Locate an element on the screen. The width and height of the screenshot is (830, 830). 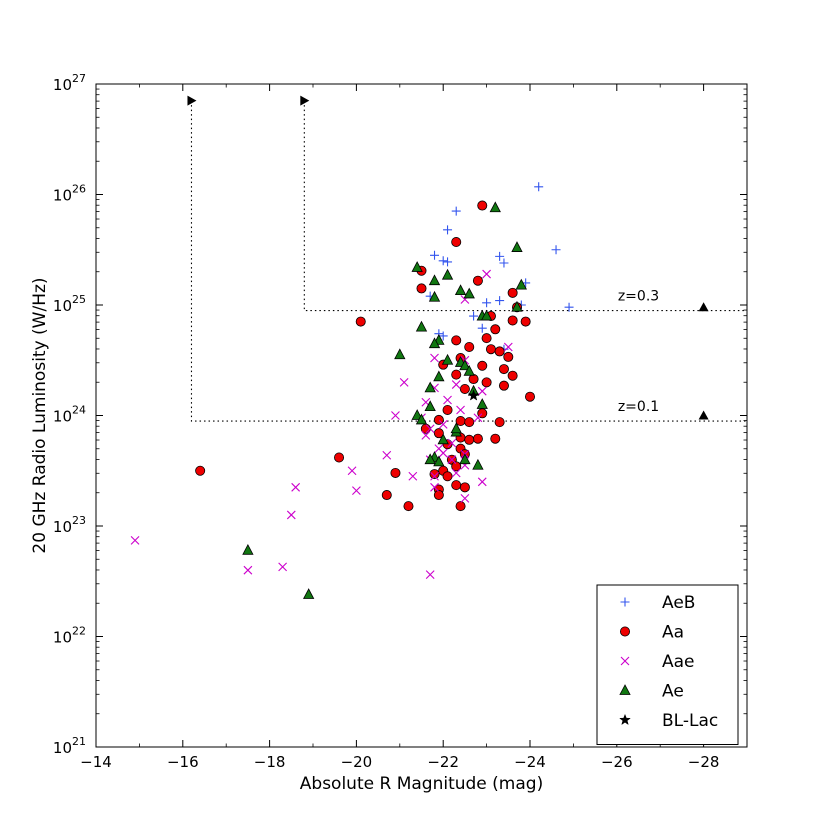
legend-box is located at coordinates (667, 664).